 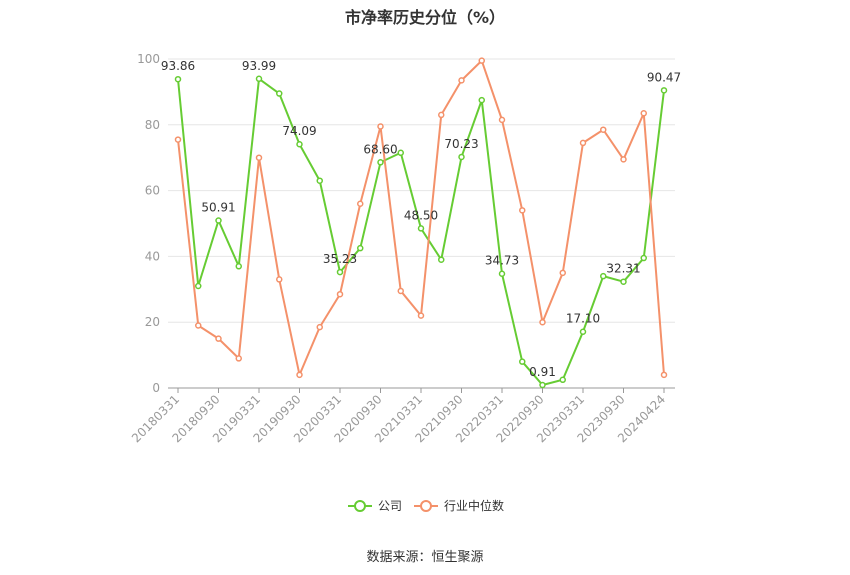 I want to click on data-label: 70.23, so click(x=461, y=144).